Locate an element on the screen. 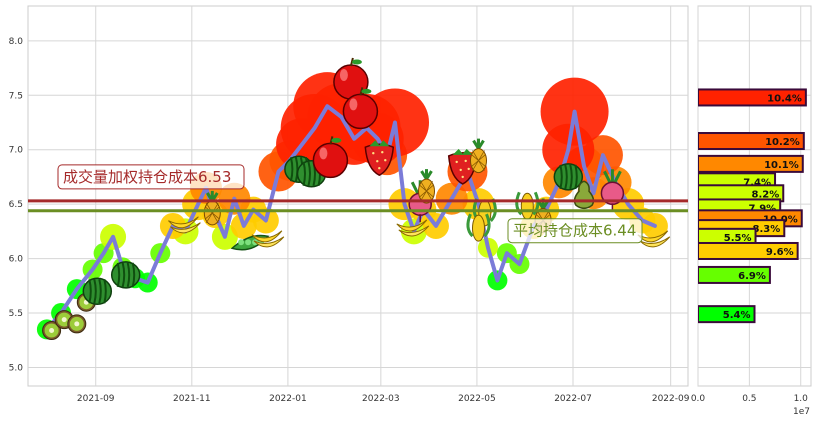 The image size is (816, 422). y-tick-label: 7.0 is located at coordinates (16, 151).